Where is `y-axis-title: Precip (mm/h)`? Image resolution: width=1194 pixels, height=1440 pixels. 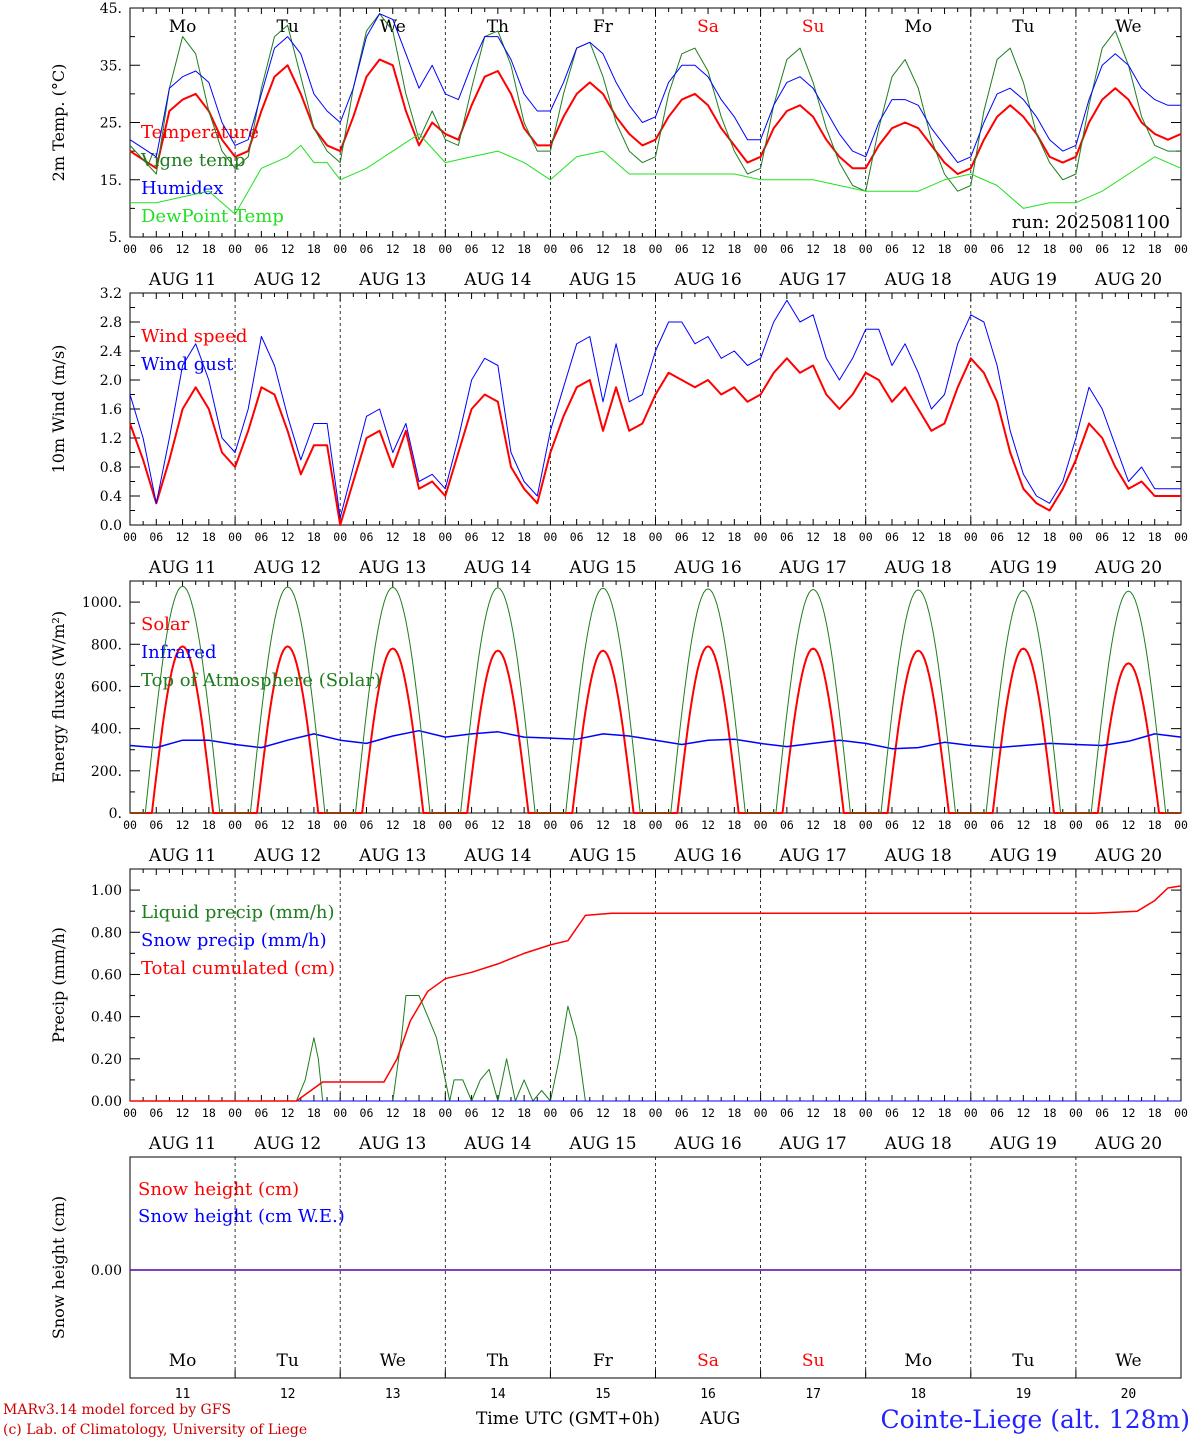
y-axis-title: Precip (mm/h) is located at coordinates (58, 985).